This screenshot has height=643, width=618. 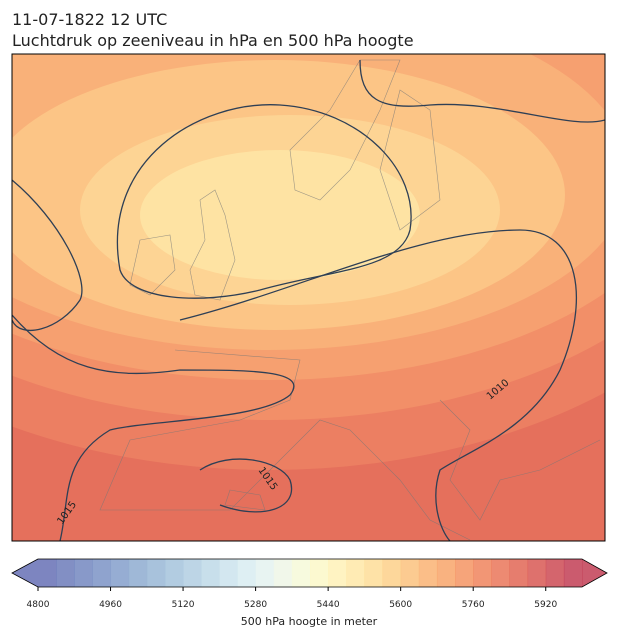 I want to click on colorbar-tick-label: 5440, so click(x=328, y=605).